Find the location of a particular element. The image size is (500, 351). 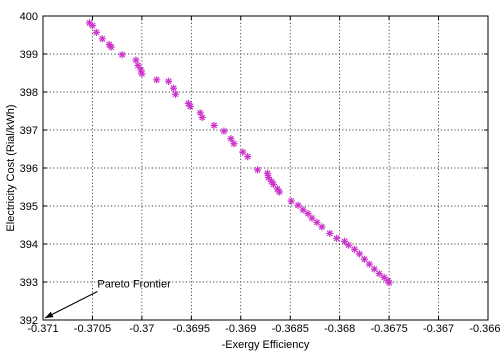

x-tick-label: -0.3705 is located at coordinates (92, 329).